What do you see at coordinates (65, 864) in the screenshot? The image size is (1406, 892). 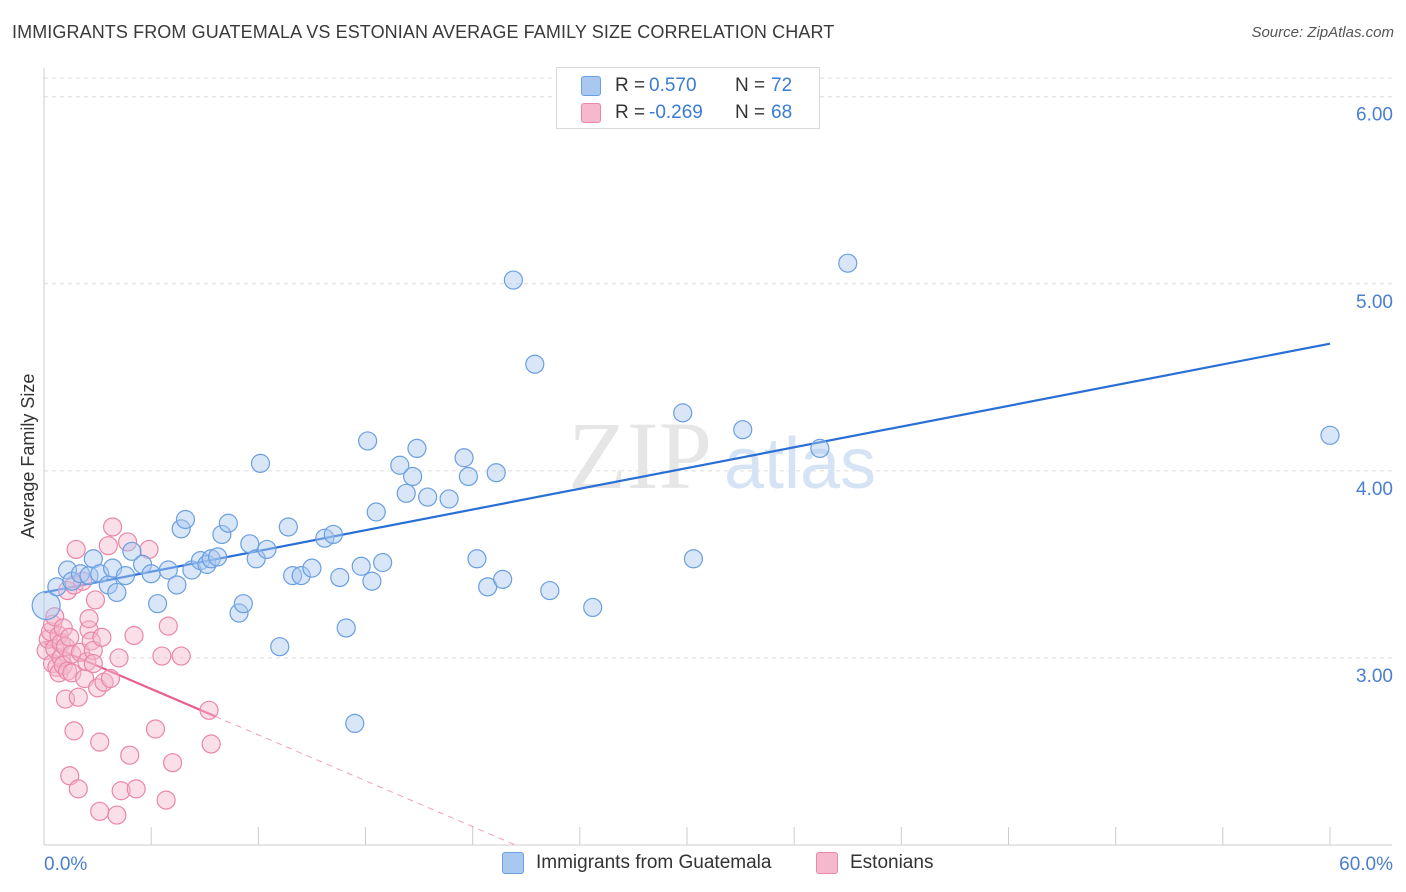 I see `x-tick-label-min: 0.0%` at bounding box center [65, 864].